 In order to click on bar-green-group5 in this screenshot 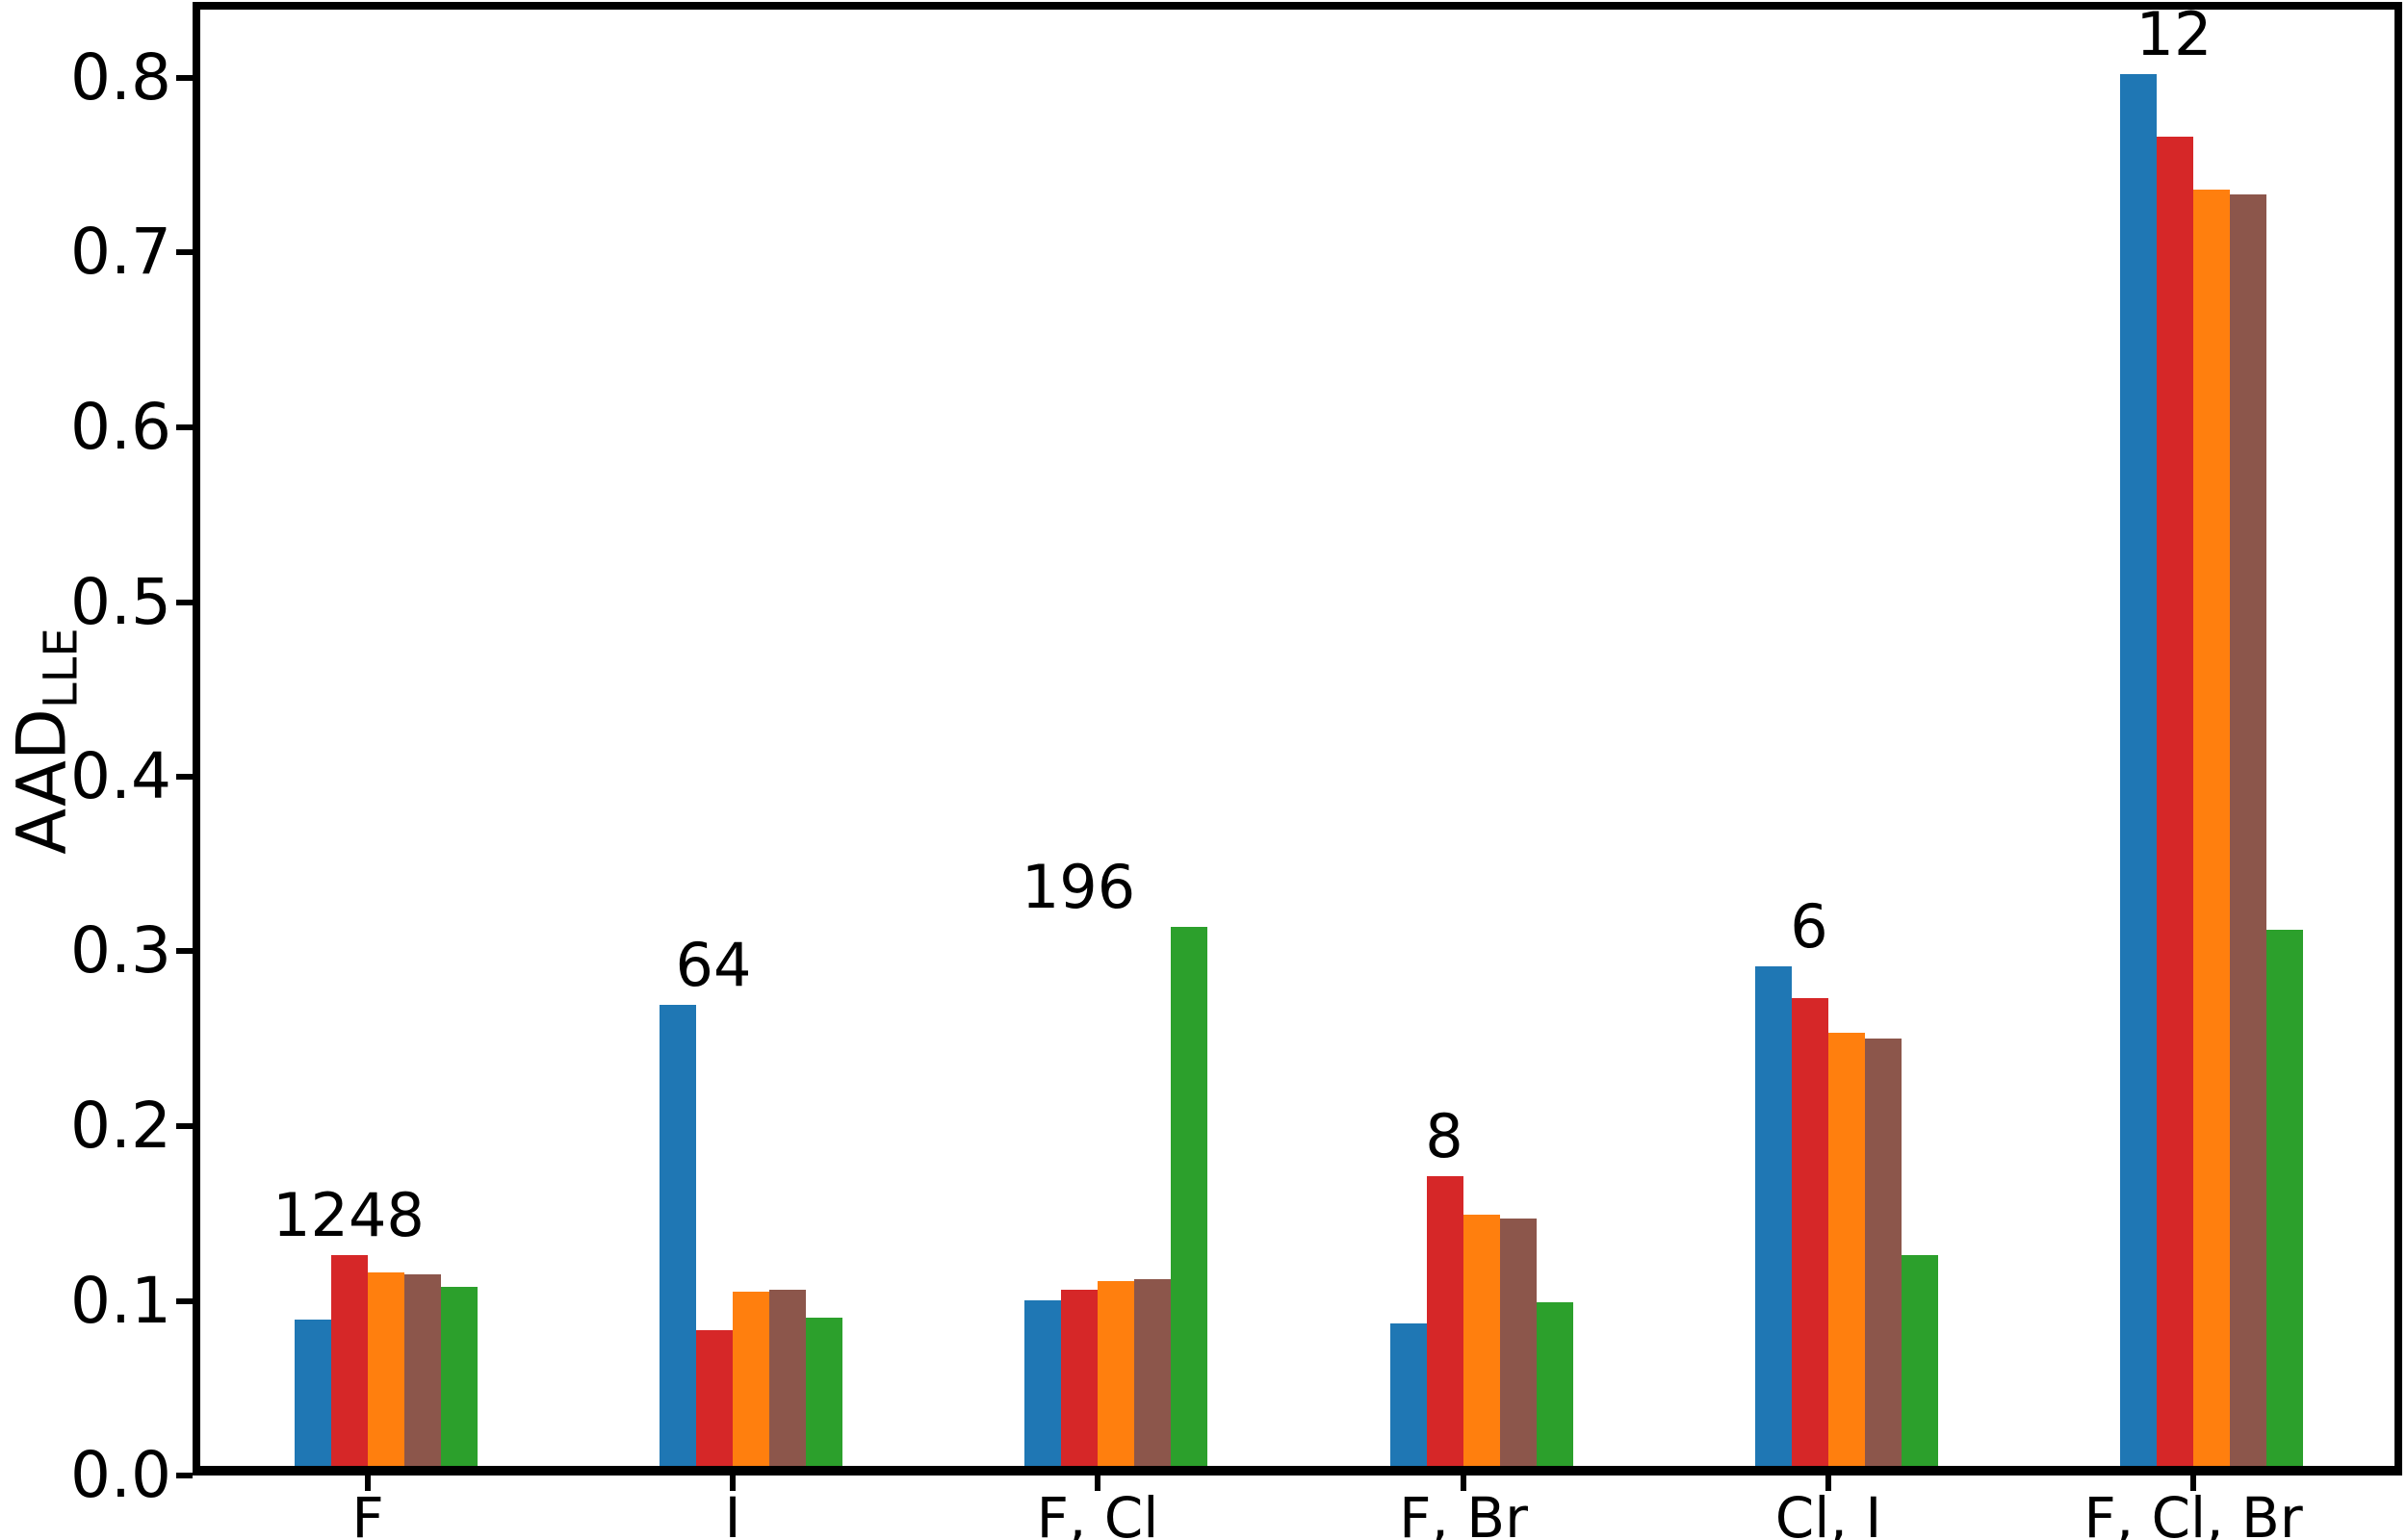, I will do `click(2284, 1203)`.